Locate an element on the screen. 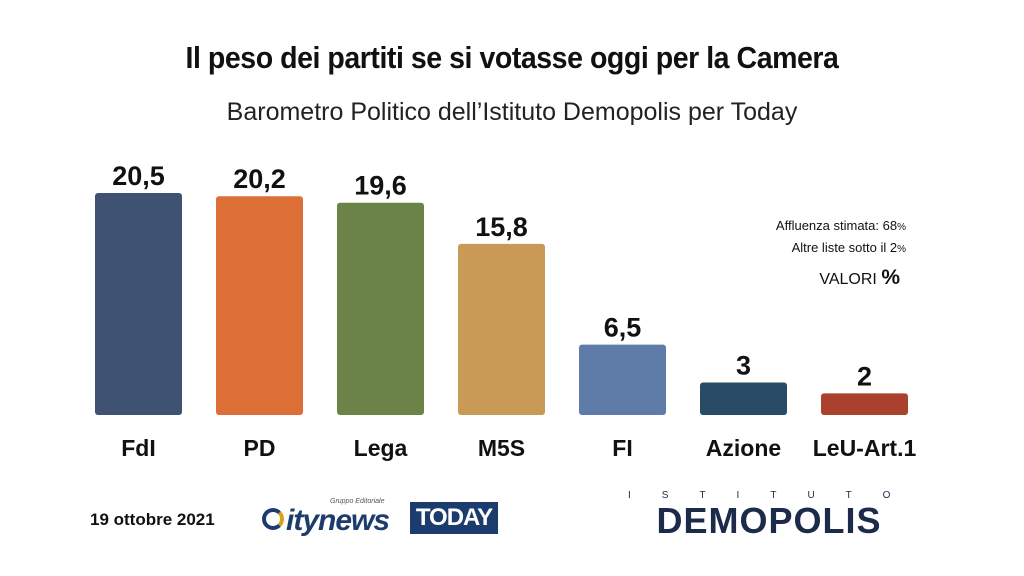 The width and height of the screenshot is (1024, 576). category-label: PD is located at coordinates (260, 448).